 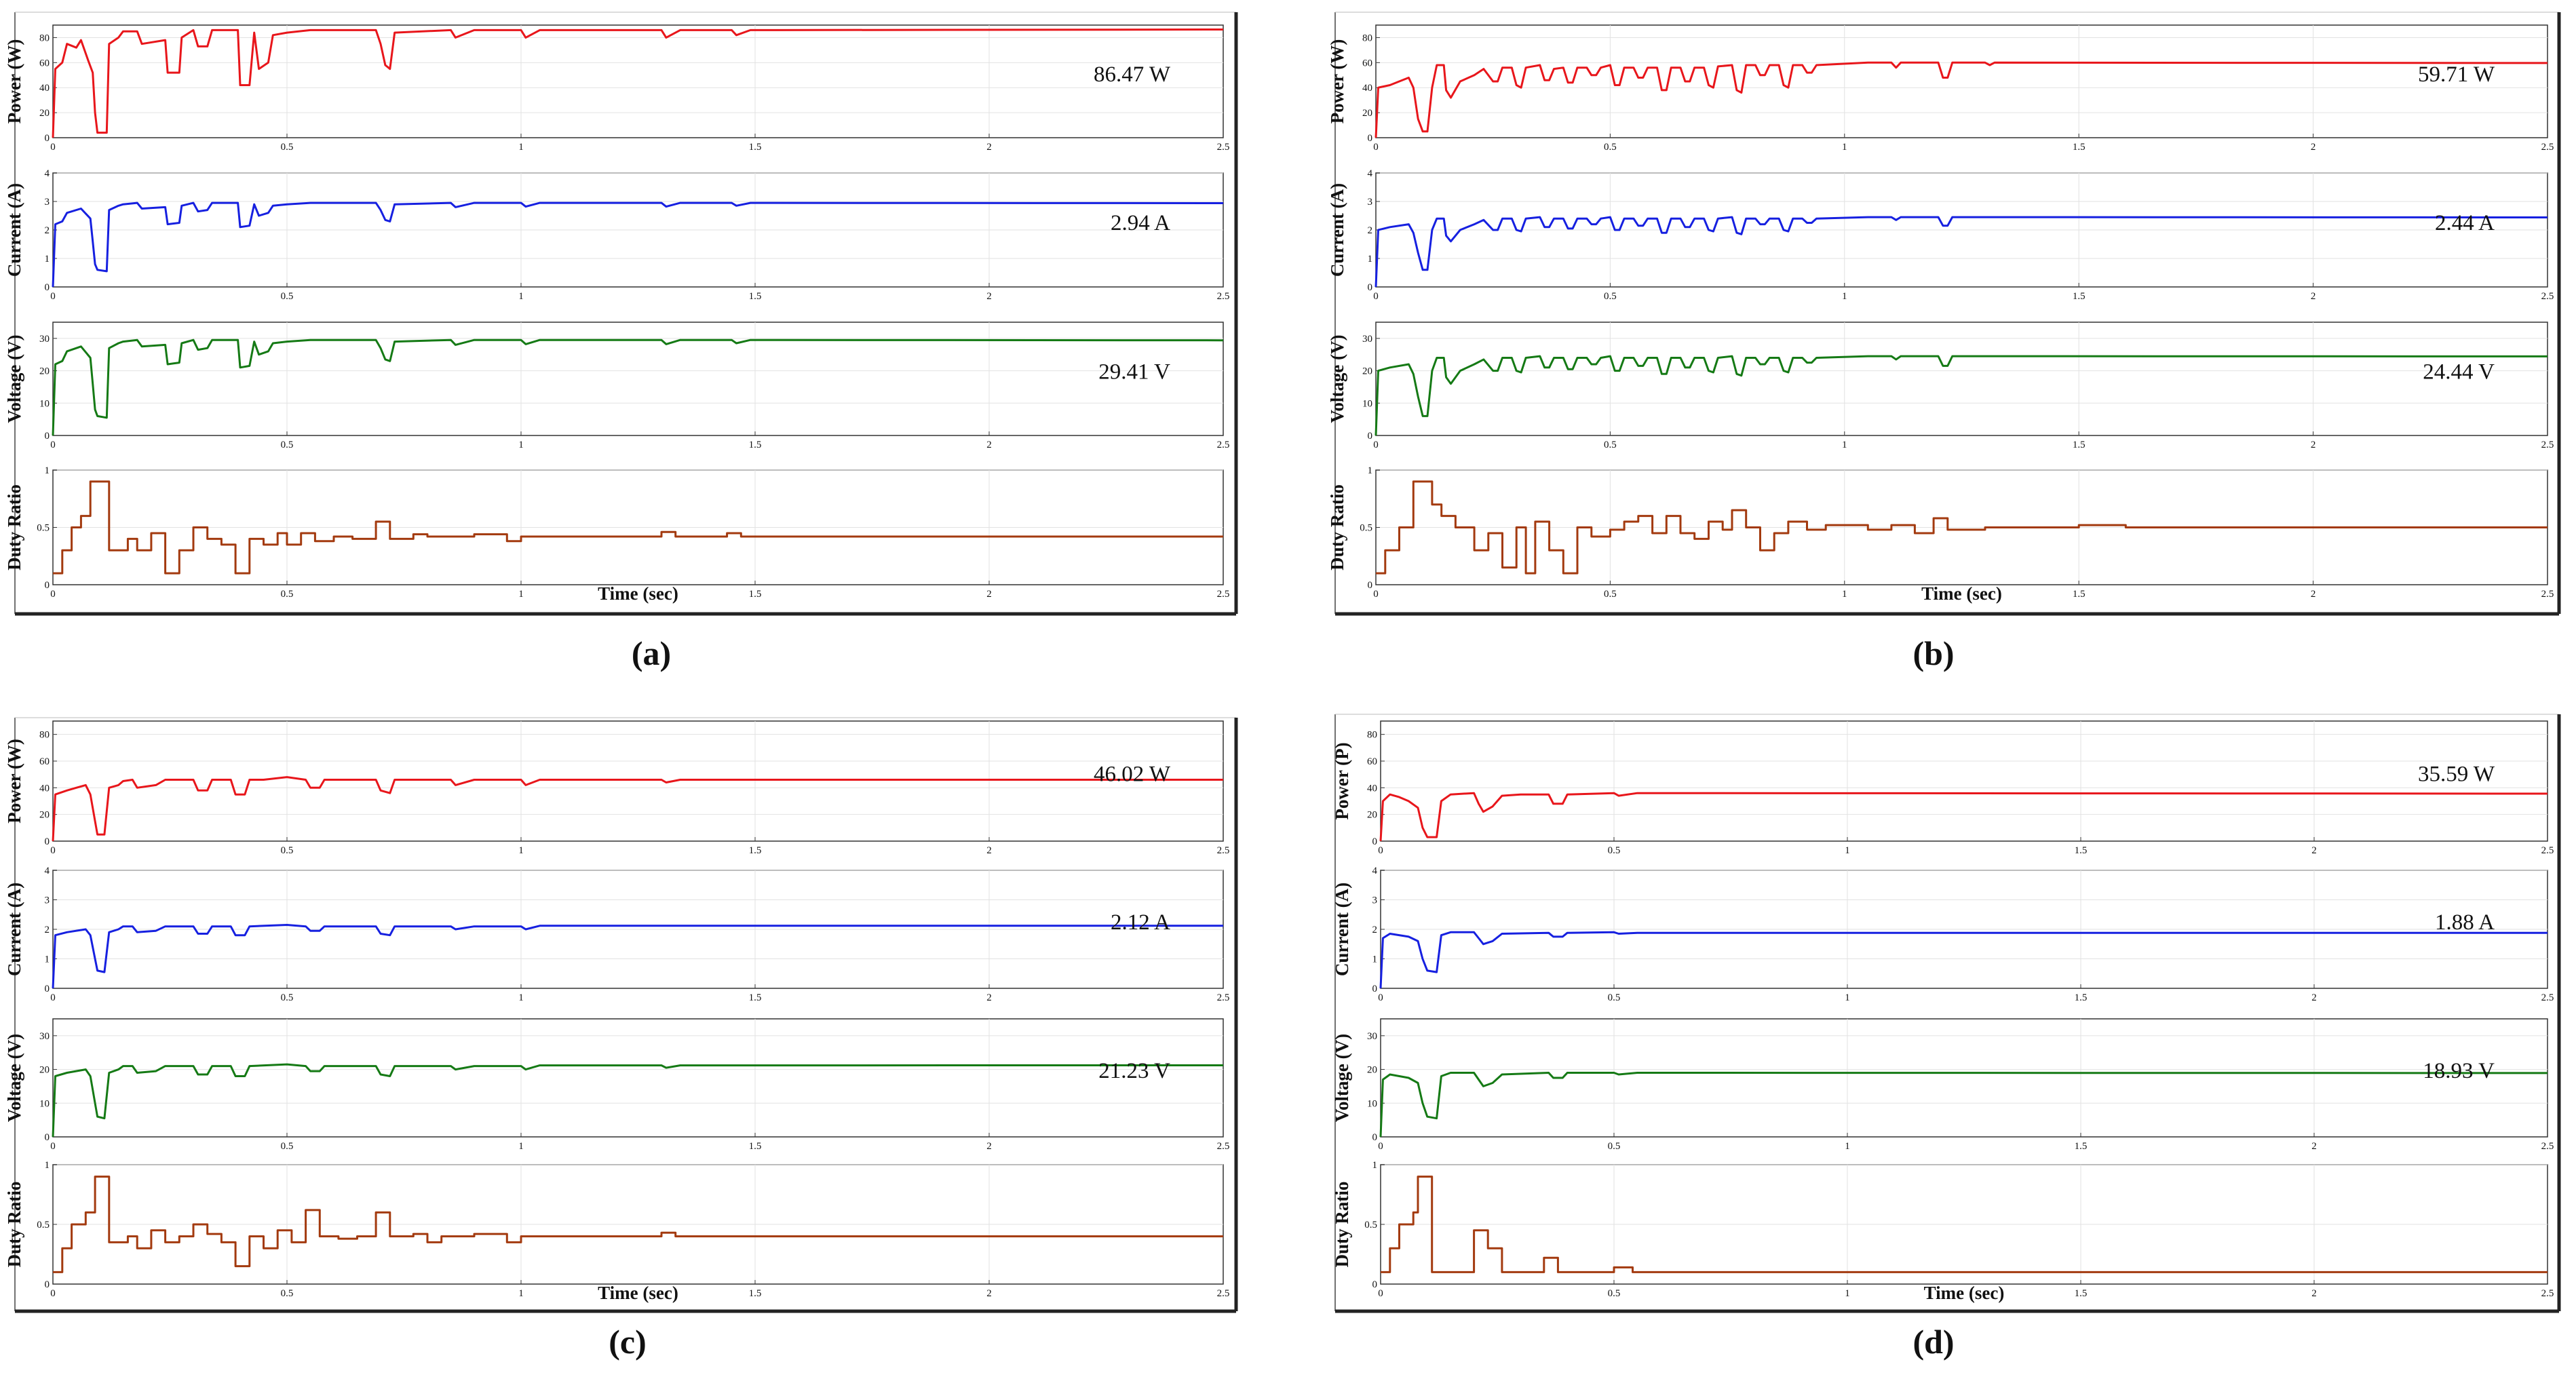 I want to click on panel-caption: (b), so click(x=1933, y=653).